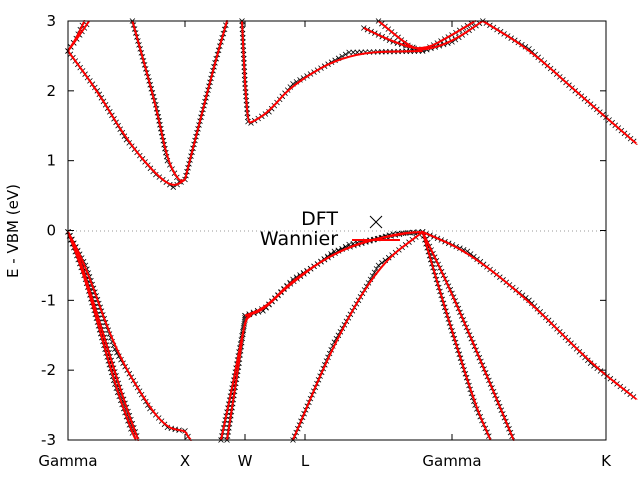  Describe the element at coordinates (376, 222) in the screenshot. I see `legend-marker-dft` at that location.